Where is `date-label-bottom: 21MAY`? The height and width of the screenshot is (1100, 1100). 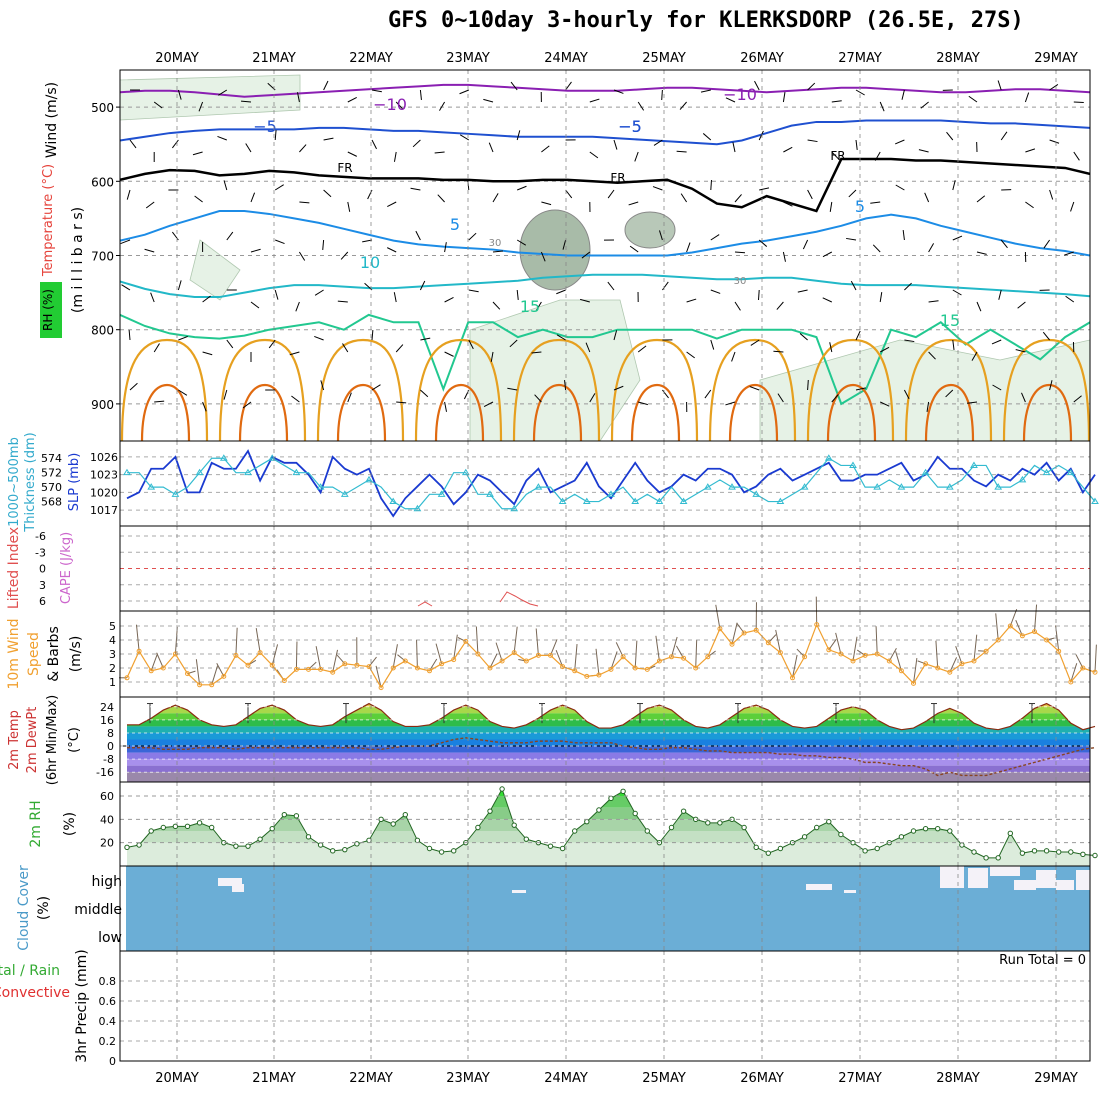 date-label-bottom: 21MAY is located at coordinates (274, 1078).